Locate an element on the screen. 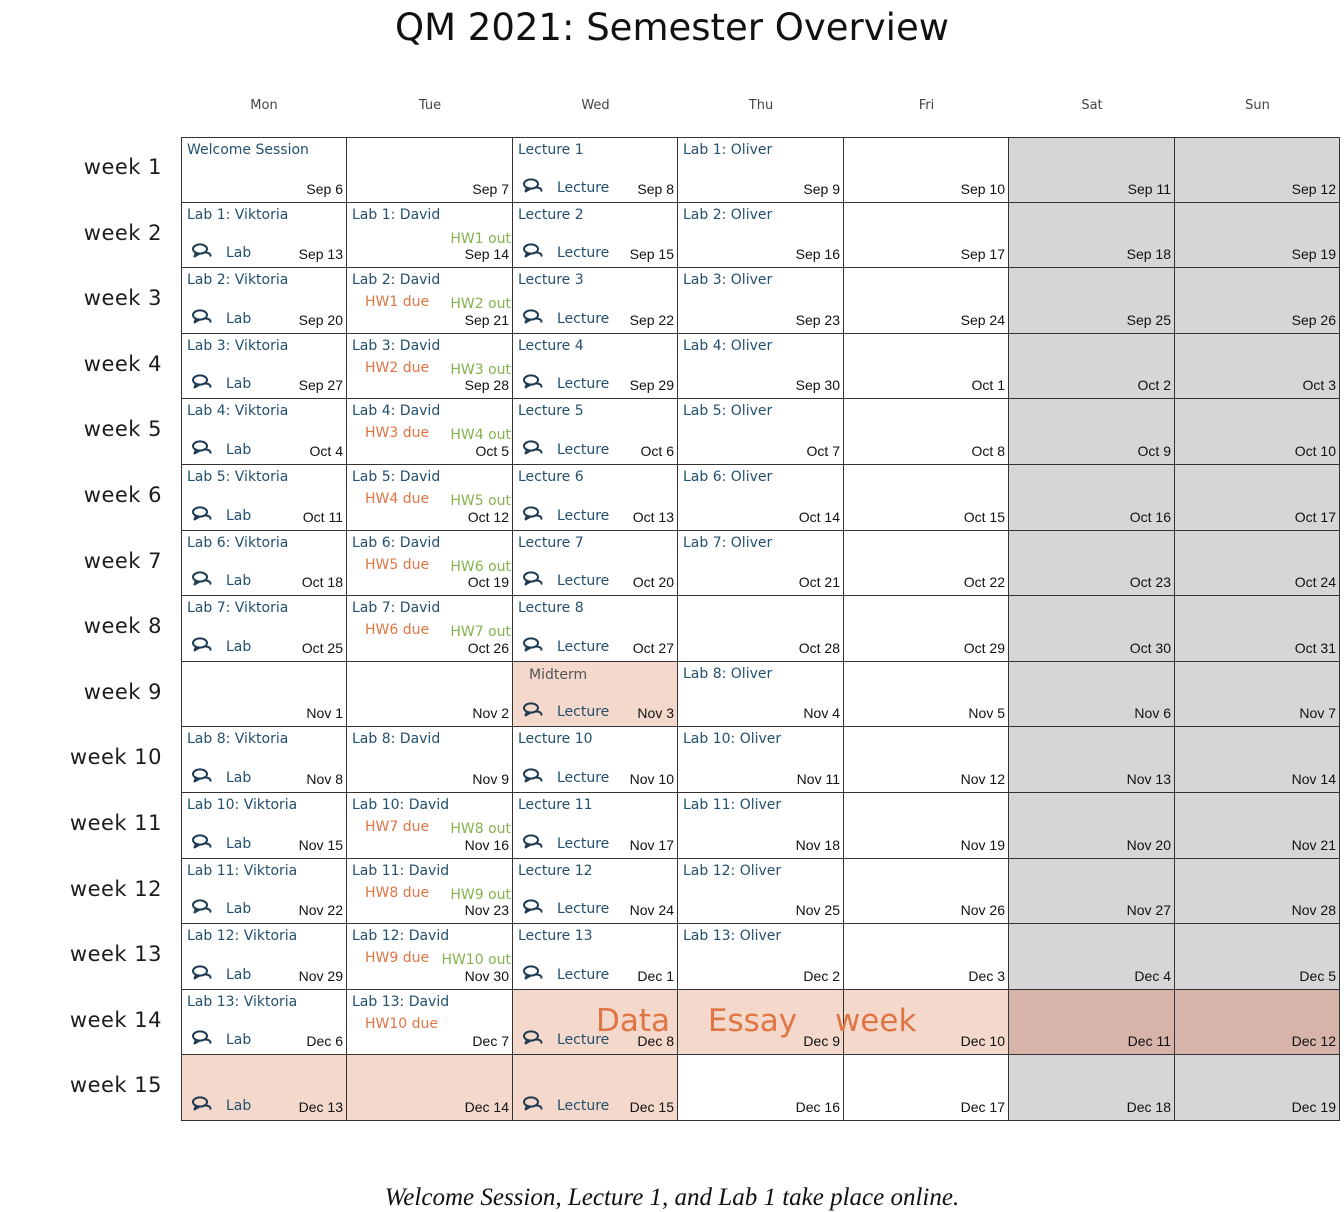 This screenshot has width=1344, height=1212. day-cell: Sep 26 is located at coordinates (1257, 301).